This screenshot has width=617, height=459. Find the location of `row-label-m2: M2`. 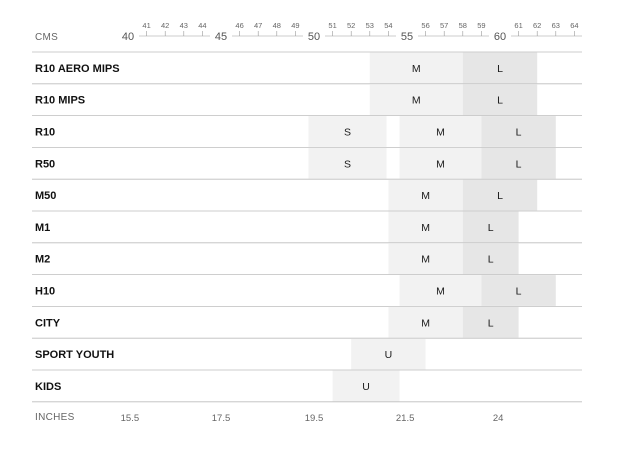

row-label-m2: M2 is located at coordinates (42, 260).